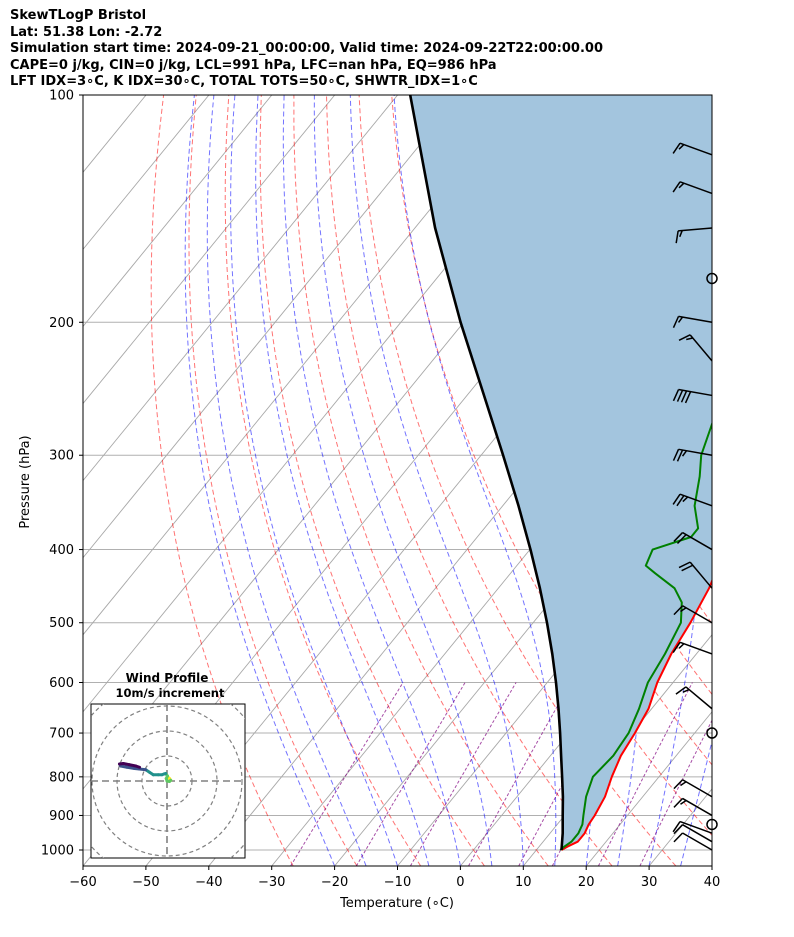 This screenshot has height=937, width=794. What do you see at coordinates (167, 678) in the screenshot?
I see `hodograph-title: Wind Profile` at bounding box center [167, 678].